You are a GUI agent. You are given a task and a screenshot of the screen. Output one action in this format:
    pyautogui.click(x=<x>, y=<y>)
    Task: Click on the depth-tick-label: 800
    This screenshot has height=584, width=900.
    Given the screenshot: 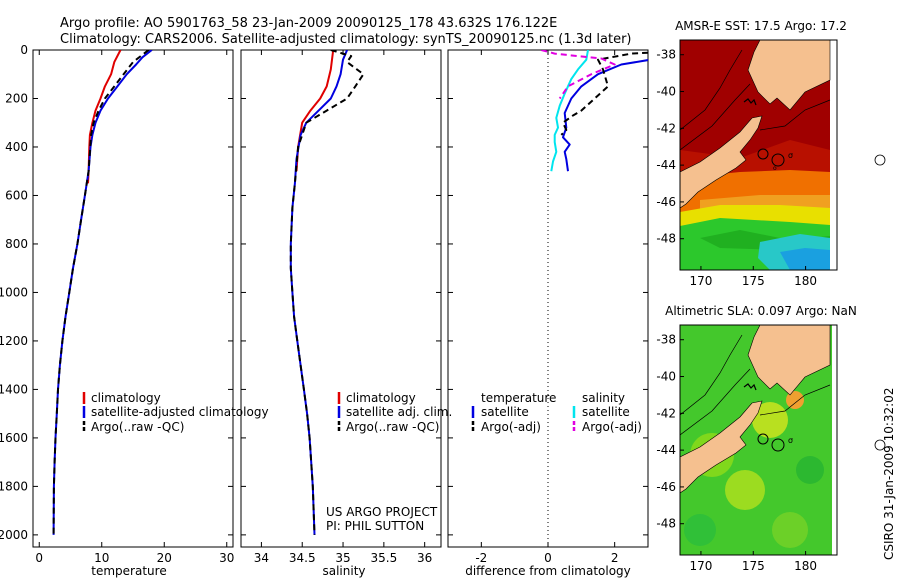 What is the action you would take?
    pyautogui.click(x=16, y=244)
    